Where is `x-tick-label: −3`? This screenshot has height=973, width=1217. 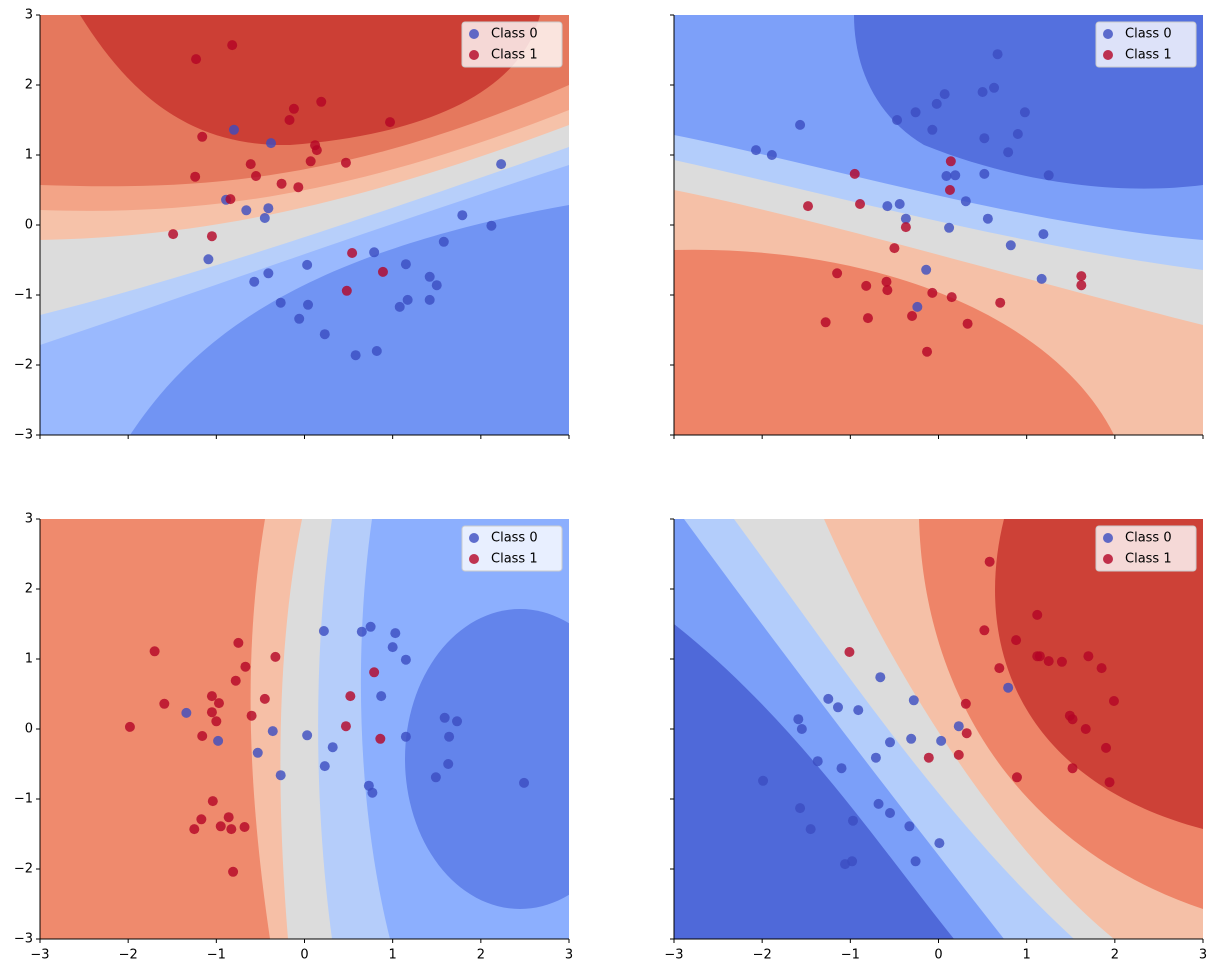 x-tick-label: −3 is located at coordinates (39, 955).